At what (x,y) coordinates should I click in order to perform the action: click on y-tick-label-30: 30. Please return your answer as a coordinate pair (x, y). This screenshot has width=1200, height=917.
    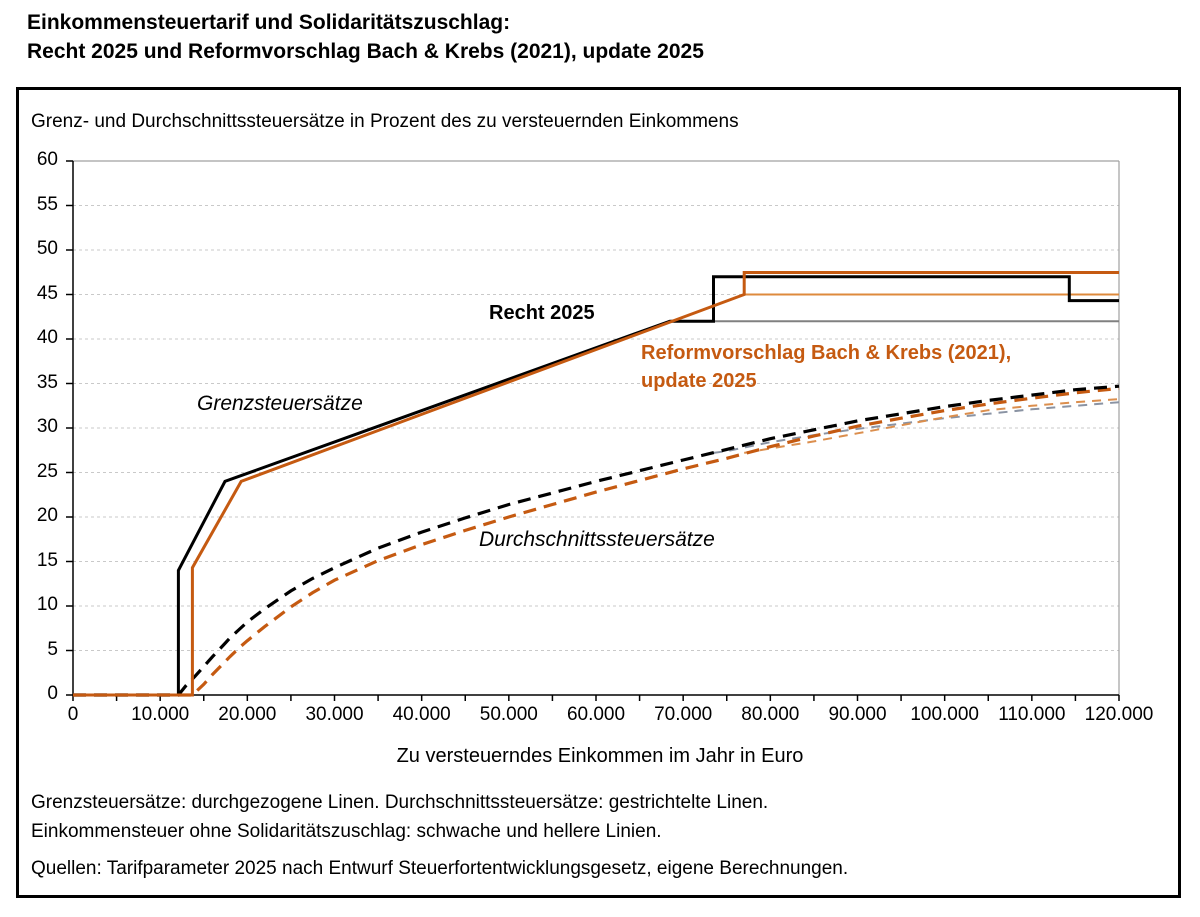
    Looking at the image, I should click on (47, 426).